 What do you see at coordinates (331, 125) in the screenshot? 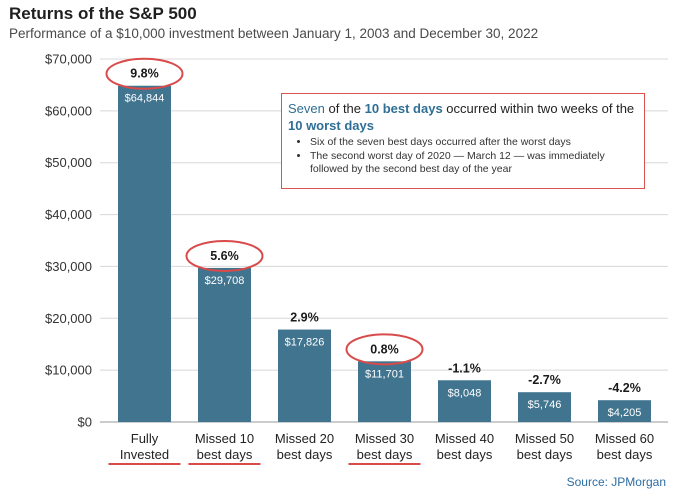
I see `annotation-text-part: 10 worst days` at bounding box center [331, 125].